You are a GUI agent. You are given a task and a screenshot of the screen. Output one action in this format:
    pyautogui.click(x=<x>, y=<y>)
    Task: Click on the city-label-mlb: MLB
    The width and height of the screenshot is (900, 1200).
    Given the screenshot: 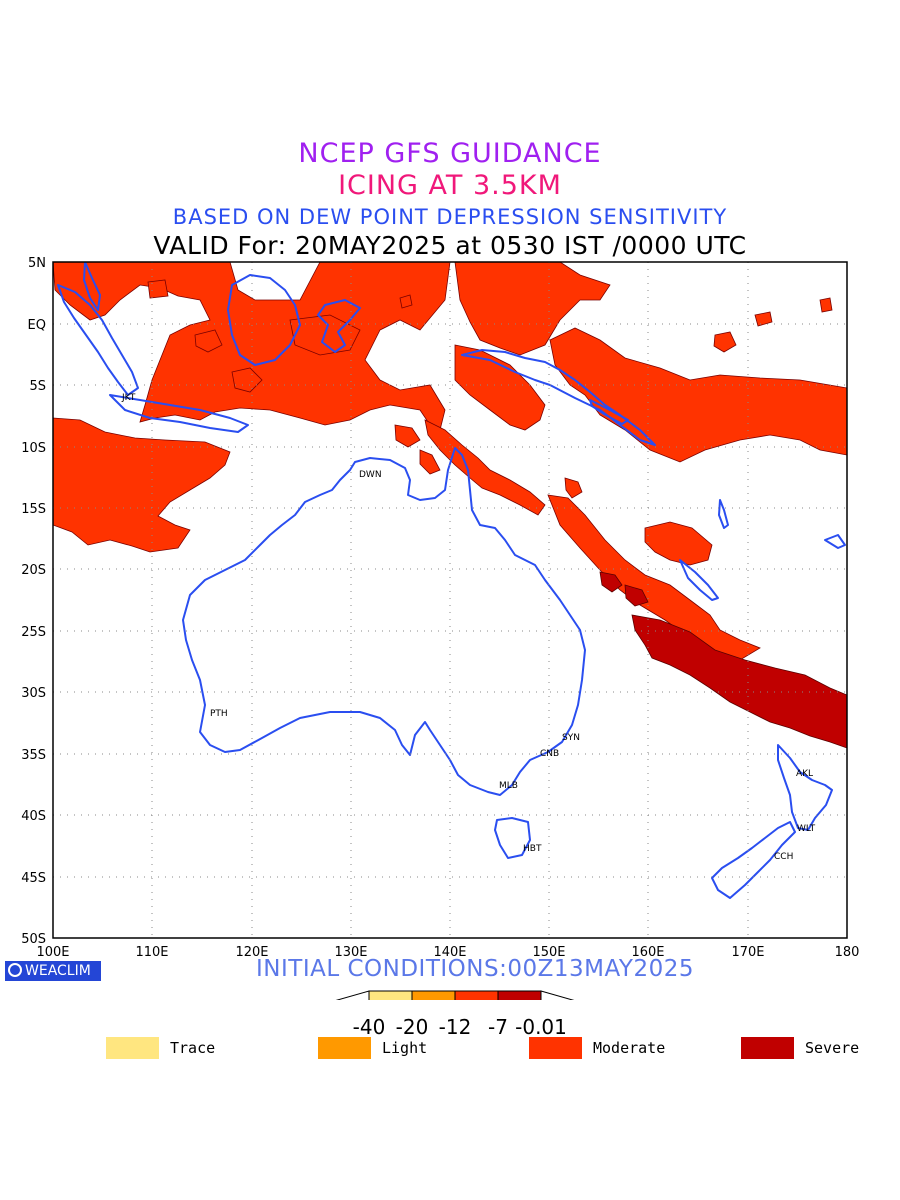 What is the action you would take?
    pyautogui.click(x=508, y=786)
    